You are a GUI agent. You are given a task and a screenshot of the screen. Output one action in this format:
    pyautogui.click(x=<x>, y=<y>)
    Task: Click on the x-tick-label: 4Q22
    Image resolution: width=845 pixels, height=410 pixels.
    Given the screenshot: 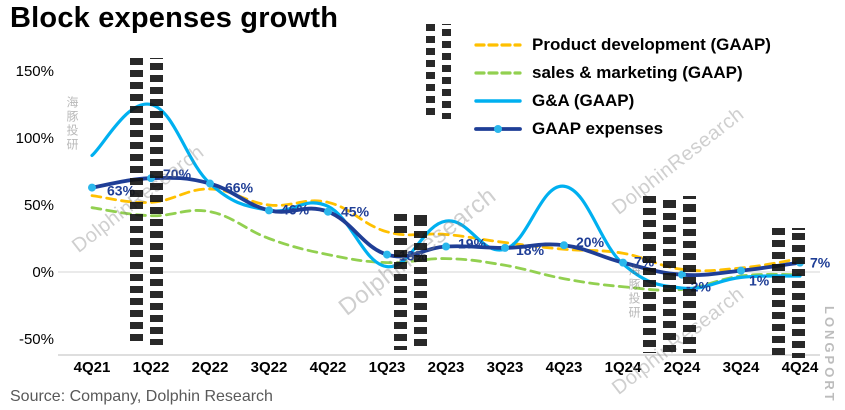 What is the action you would take?
    pyautogui.click(x=328, y=367)
    